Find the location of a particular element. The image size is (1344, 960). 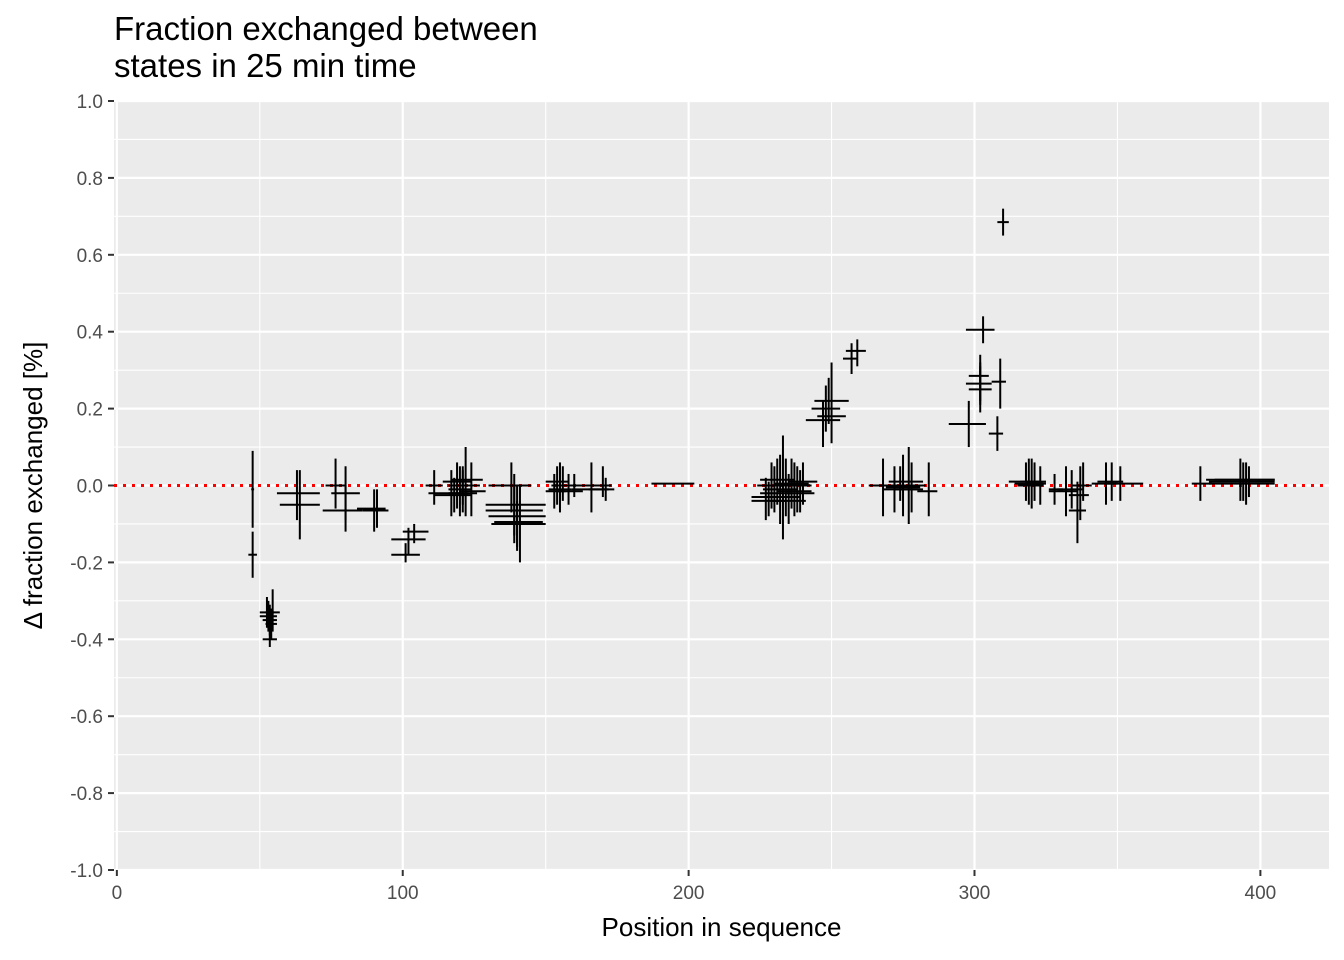

y-axis: -1.0 -0.8 -0.6 -0.4 -0.2 0.0 0.2 0.4 0.6 0.8 1.0 is located at coordinates (92, 487).